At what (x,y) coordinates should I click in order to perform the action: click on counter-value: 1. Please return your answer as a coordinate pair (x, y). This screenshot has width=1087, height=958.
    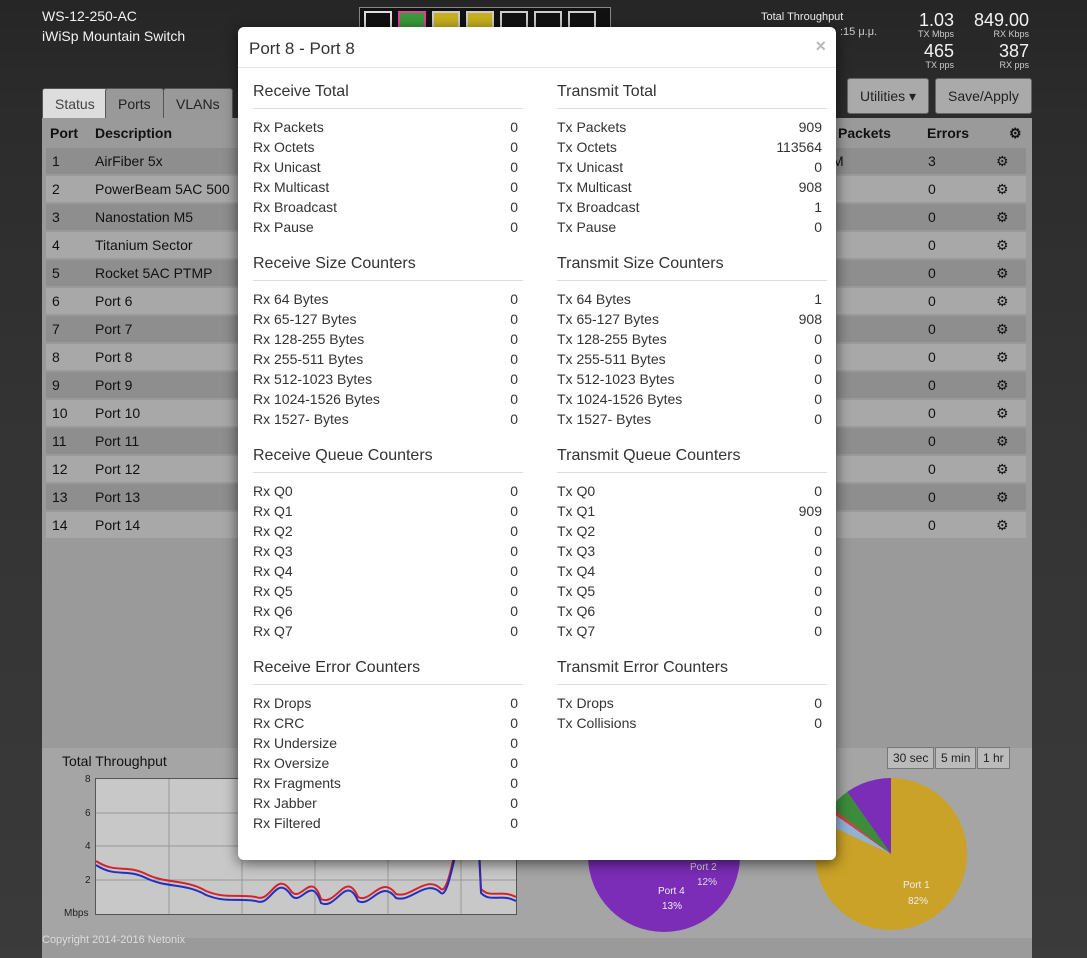
    Looking at the image, I should click on (818, 207).